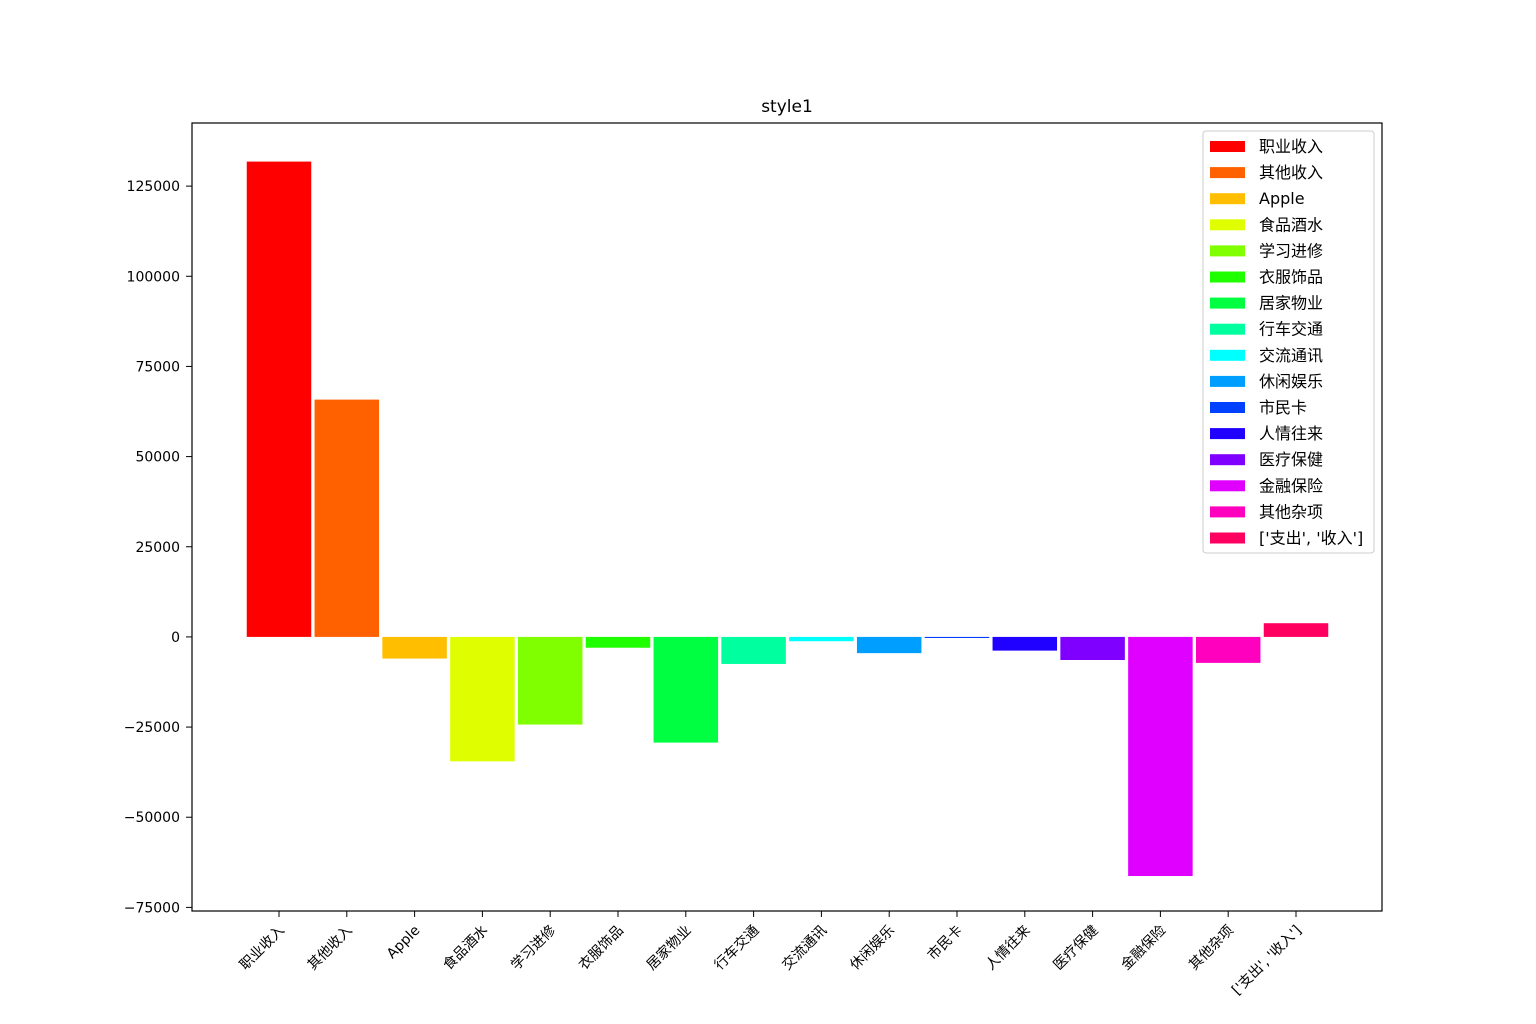 The image size is (1536, 1024). Describe the element at coordinates (601, 948) in the screenshot. I see `x-tick-label: 衣服饰品` at that location.